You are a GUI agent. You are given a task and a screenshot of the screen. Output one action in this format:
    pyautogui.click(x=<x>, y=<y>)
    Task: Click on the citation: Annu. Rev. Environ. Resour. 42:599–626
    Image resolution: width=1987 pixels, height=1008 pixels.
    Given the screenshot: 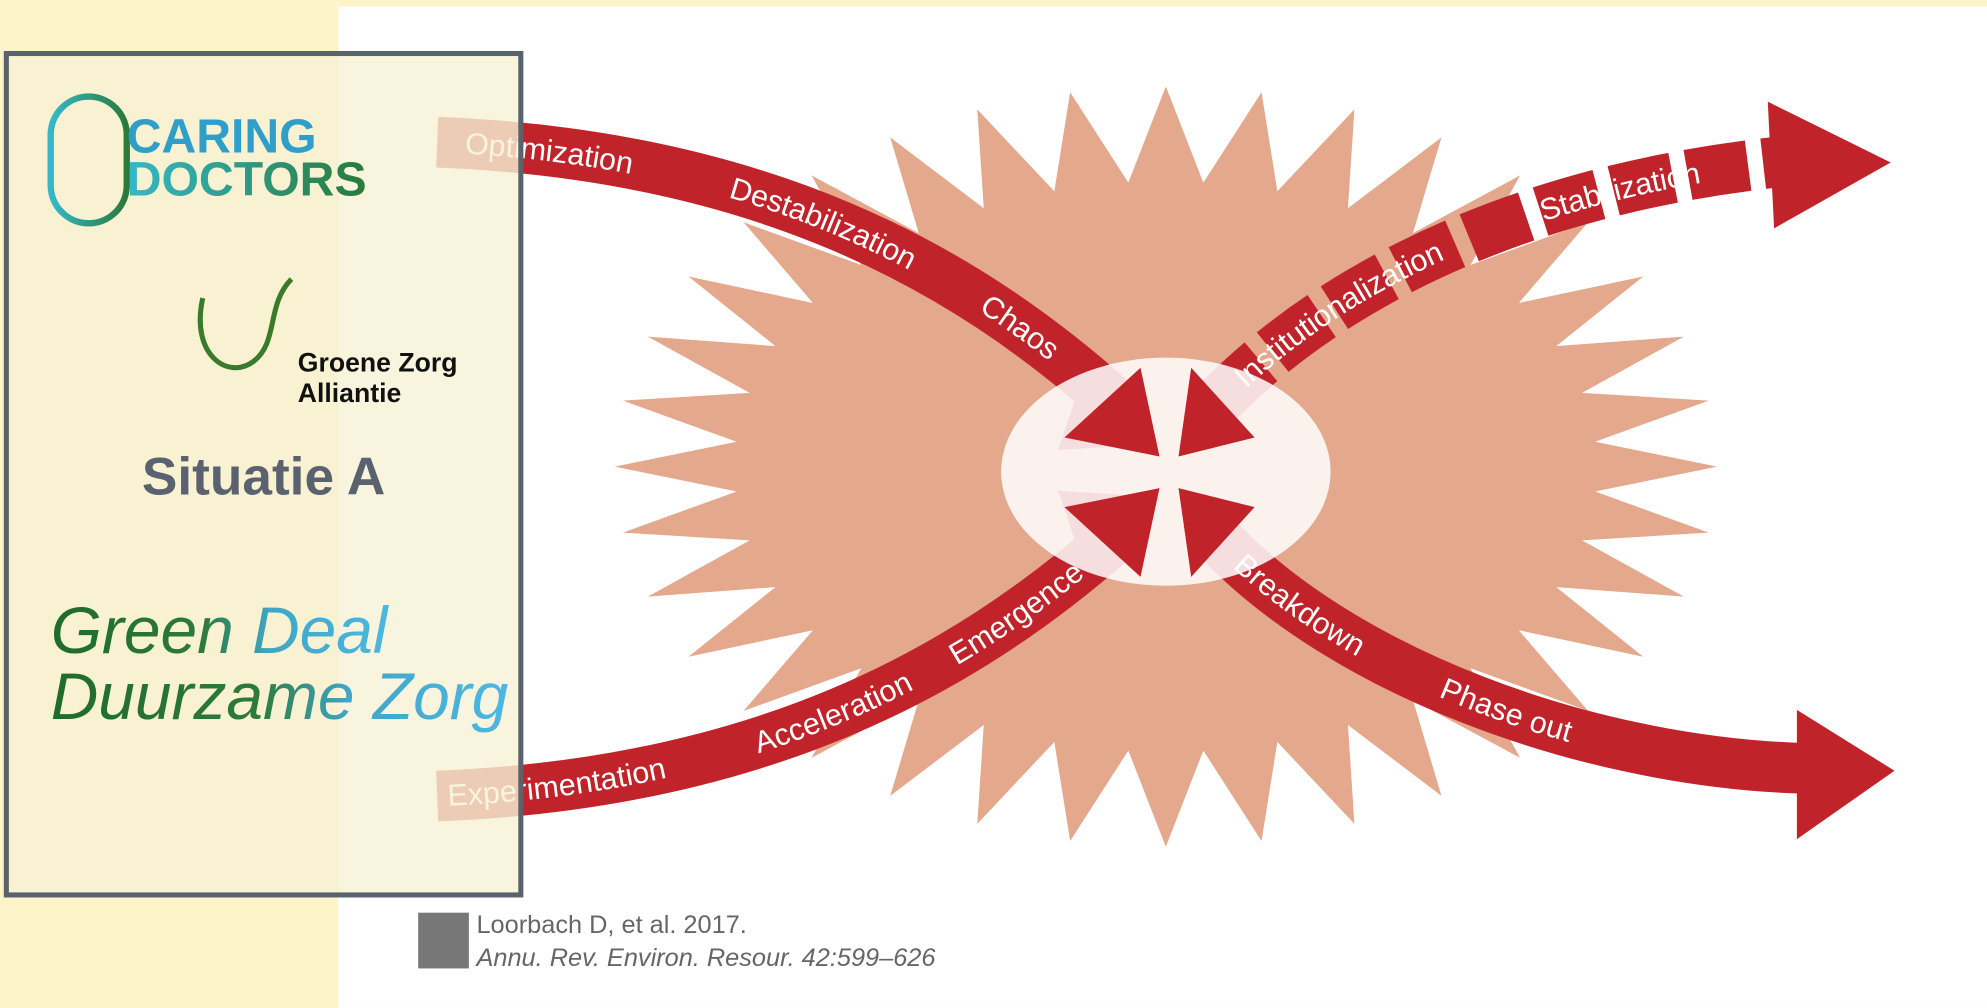 What is the action you would take?
    pyautogui.click(x=705, y=958)
    